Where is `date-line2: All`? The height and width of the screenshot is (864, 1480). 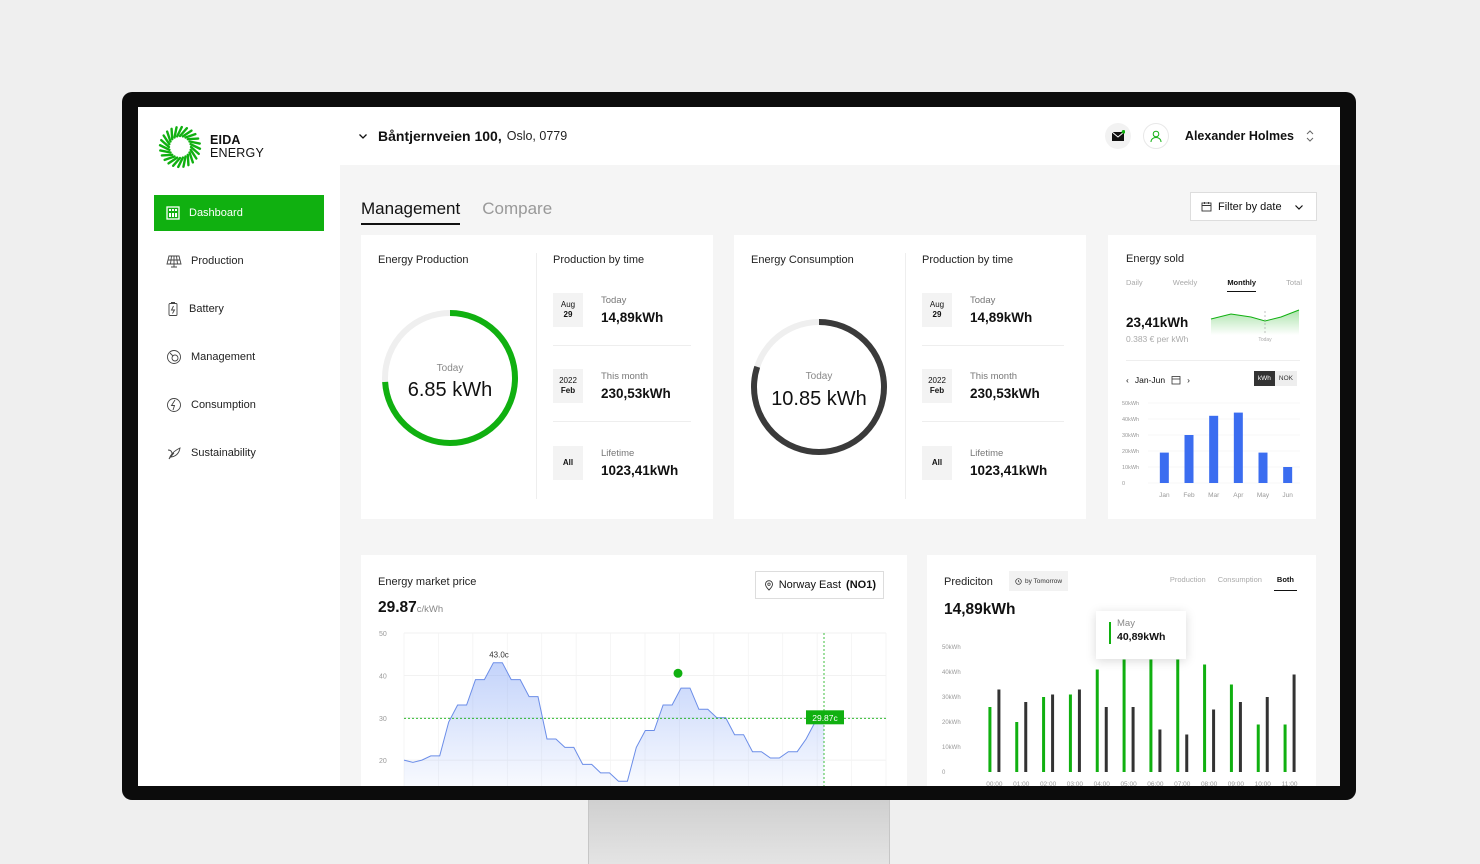
date-line2: All is located at coordinates (568, 462).